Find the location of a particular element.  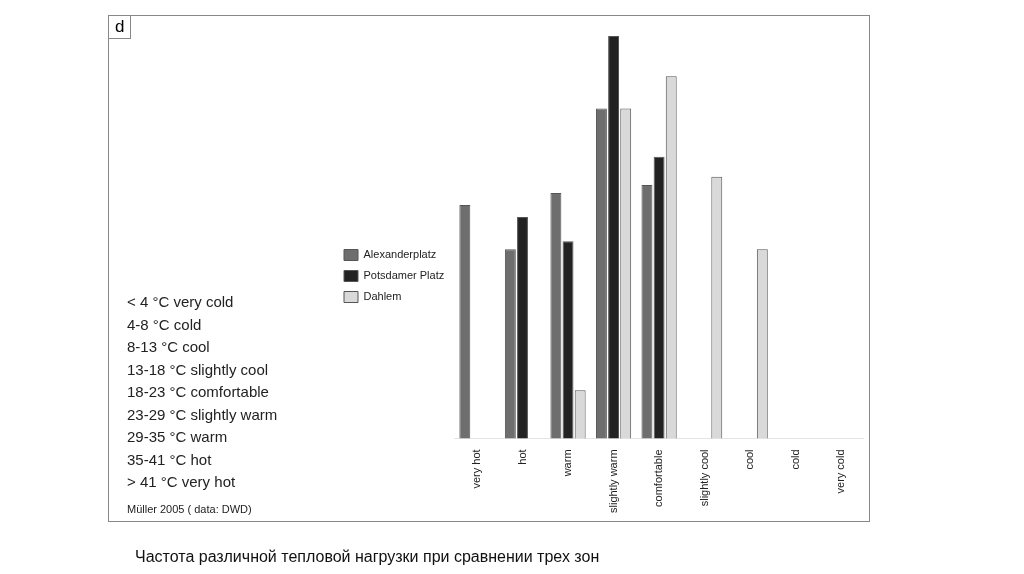

x-tick-label: slightly warm is located at coordinates (612, 481).